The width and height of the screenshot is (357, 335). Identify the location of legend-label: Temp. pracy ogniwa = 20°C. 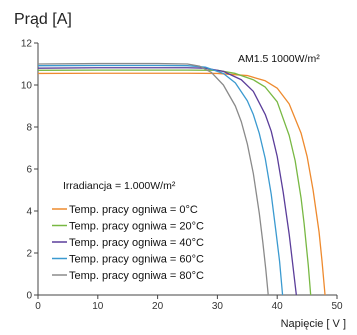
(136, 227).